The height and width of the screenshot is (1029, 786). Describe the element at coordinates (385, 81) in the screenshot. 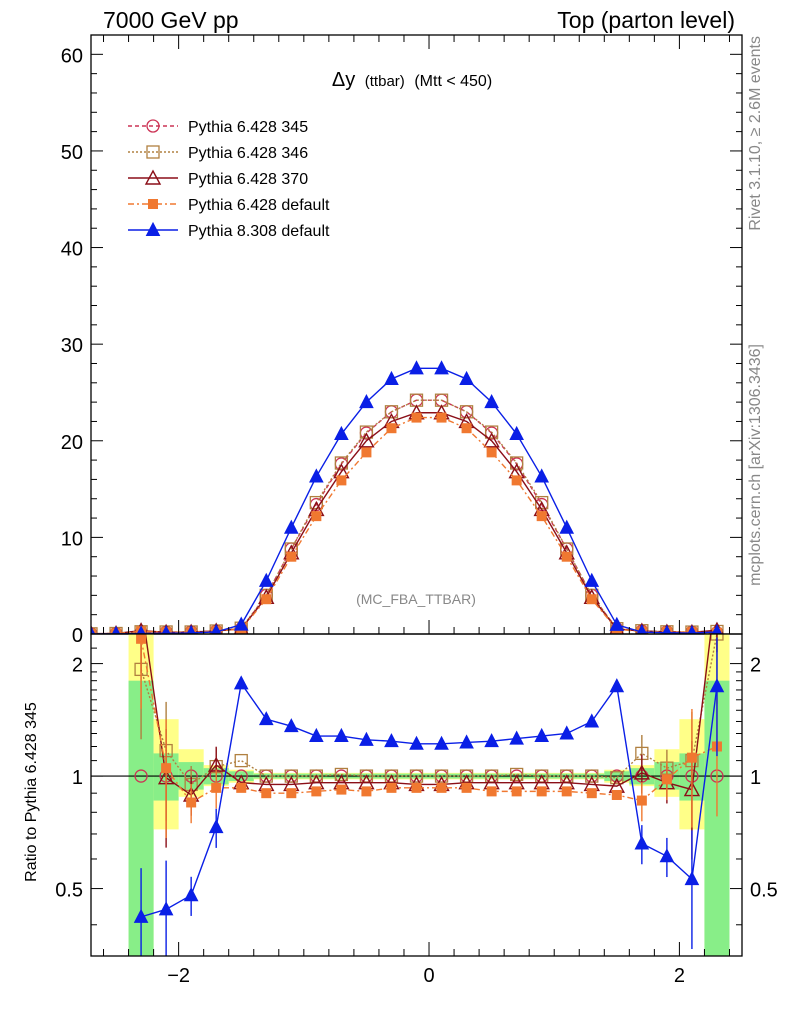

I see `plot-title-sub: (ttbar)` at that location.